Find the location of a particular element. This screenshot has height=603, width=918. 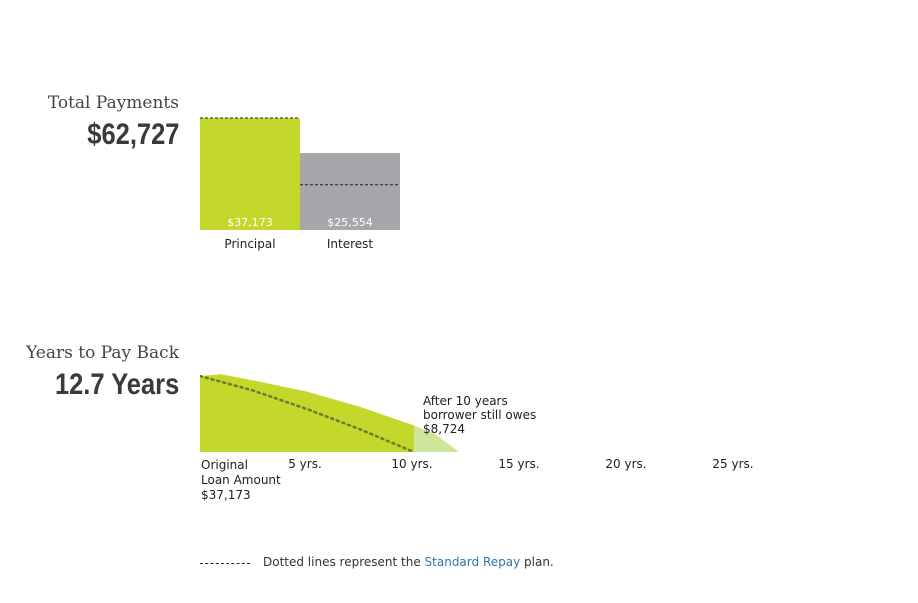

original-loan-label: Original Loan Amount $37,173 is located at coordinates (256, 480).